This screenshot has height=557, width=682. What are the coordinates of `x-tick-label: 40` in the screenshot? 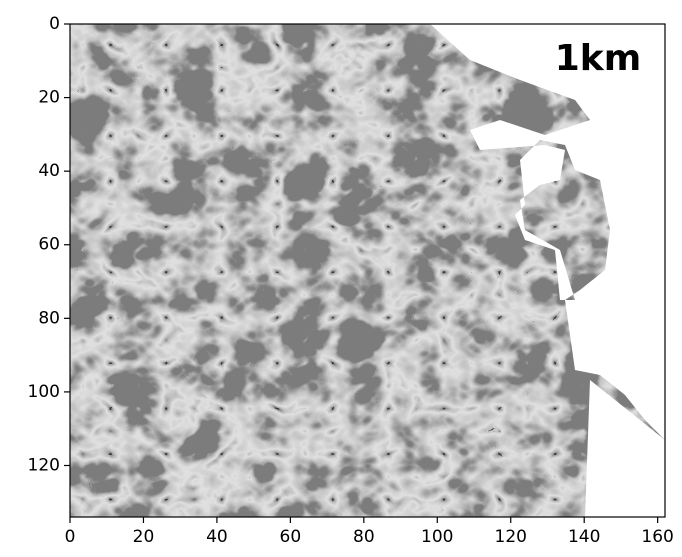 It's located at (217, 537).